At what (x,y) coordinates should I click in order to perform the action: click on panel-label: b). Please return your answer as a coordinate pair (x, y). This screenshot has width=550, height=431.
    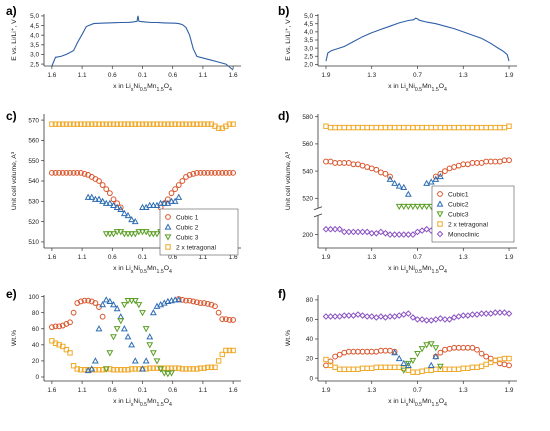
    Looking at the image, I should click on (283, 11).